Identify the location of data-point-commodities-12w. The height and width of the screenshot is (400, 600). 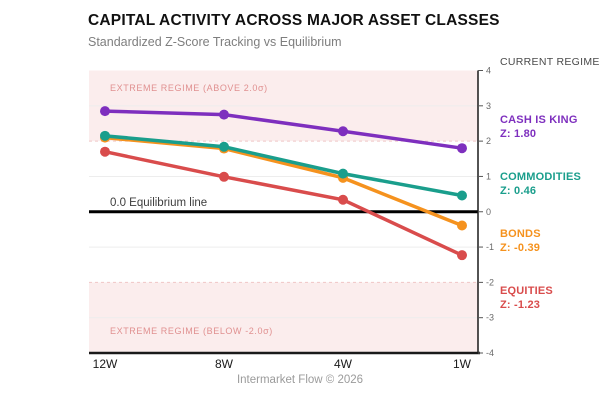
(105, 135).